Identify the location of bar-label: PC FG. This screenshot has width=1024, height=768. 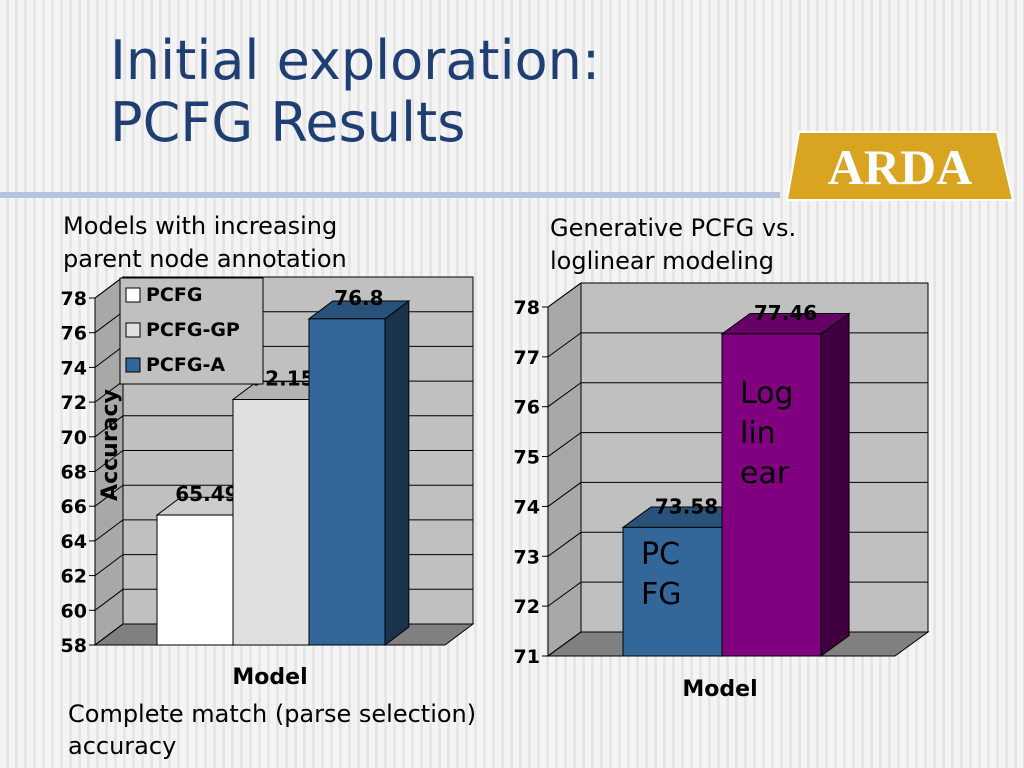
(661, 575).